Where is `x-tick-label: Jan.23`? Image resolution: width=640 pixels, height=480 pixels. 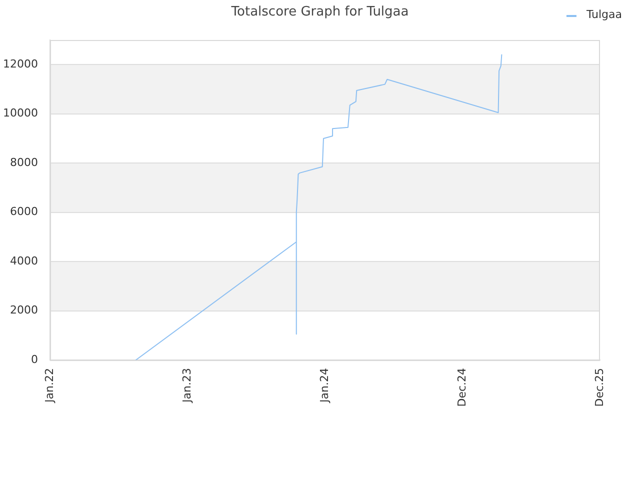 x-tick-label: Jan.23 is located at coordinates (187, 386).